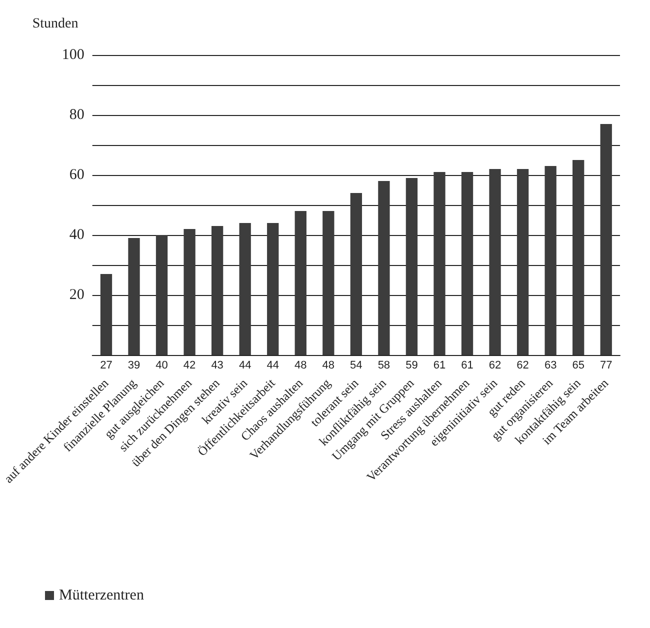  I want to click on y-axis-title: Stunden, so click(55, 24).